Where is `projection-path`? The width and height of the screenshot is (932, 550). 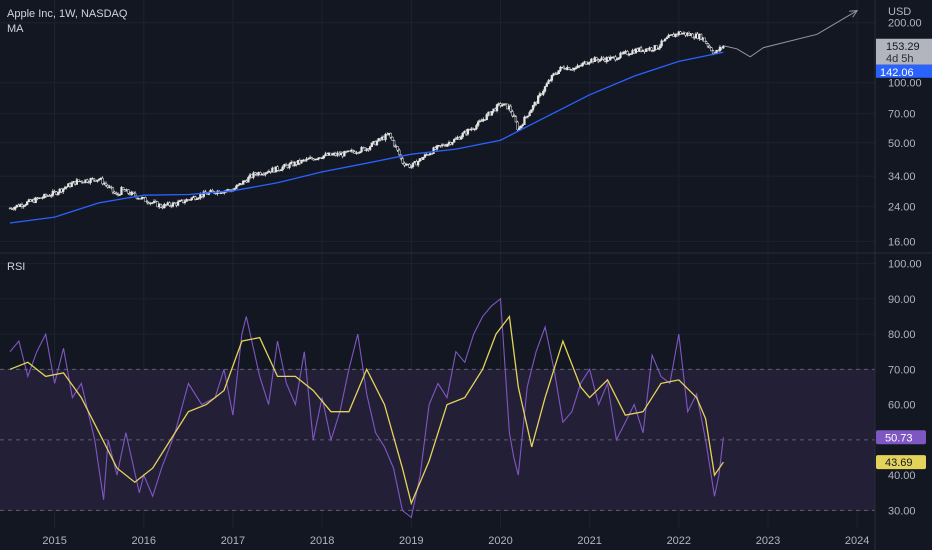 projection-path is located at coordinates (790, 34).